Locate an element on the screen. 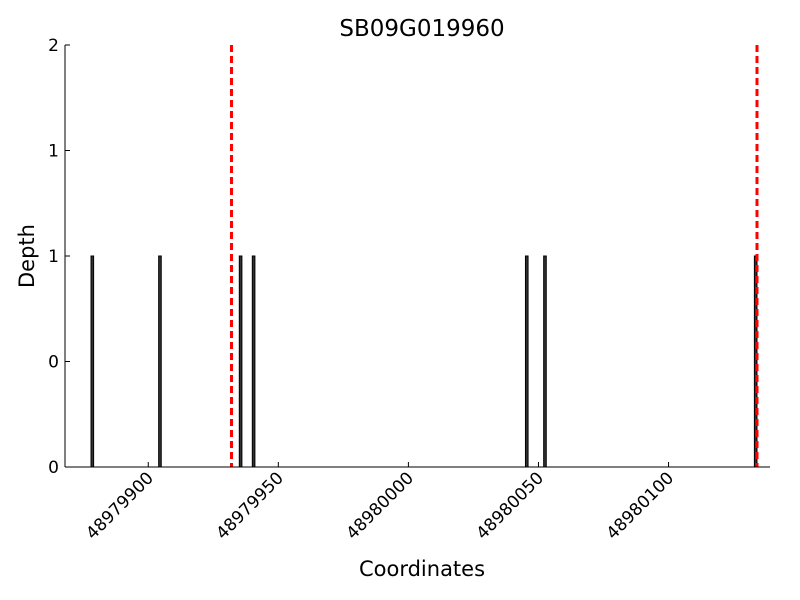  x-tick-label: 48979950 is located at coordinates (250, 505).